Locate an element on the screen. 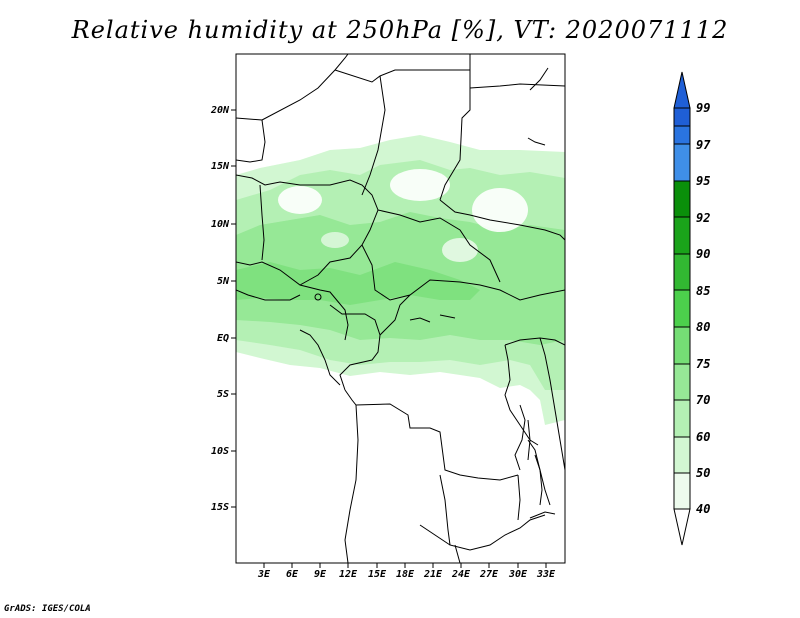 Image resolution: width=800 pixels, height=618 pixels. colorbar-top-arrow is located at coordinates (682, 90).